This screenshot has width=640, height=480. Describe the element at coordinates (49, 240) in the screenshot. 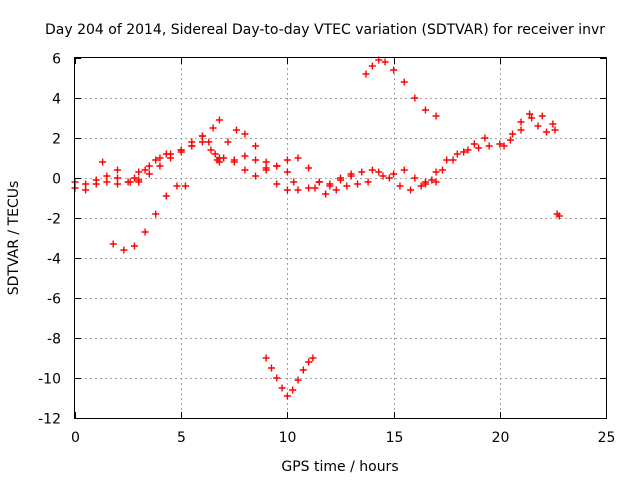

I see `y-tick-labels: -12 -10 -8 -6 -4 -2 0 2 4 6` at that location.